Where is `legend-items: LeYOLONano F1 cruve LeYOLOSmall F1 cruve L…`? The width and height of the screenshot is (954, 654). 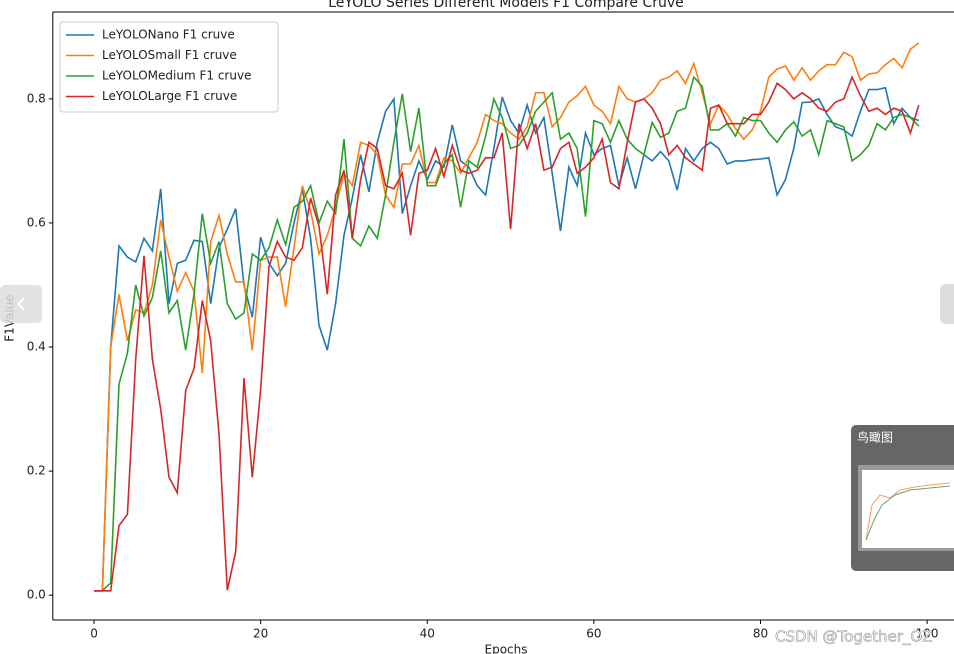 legend-items: LeYOLONano F1 cruve LeYOLOSmall F1 cruve L… is located at coordinates (158, 65).